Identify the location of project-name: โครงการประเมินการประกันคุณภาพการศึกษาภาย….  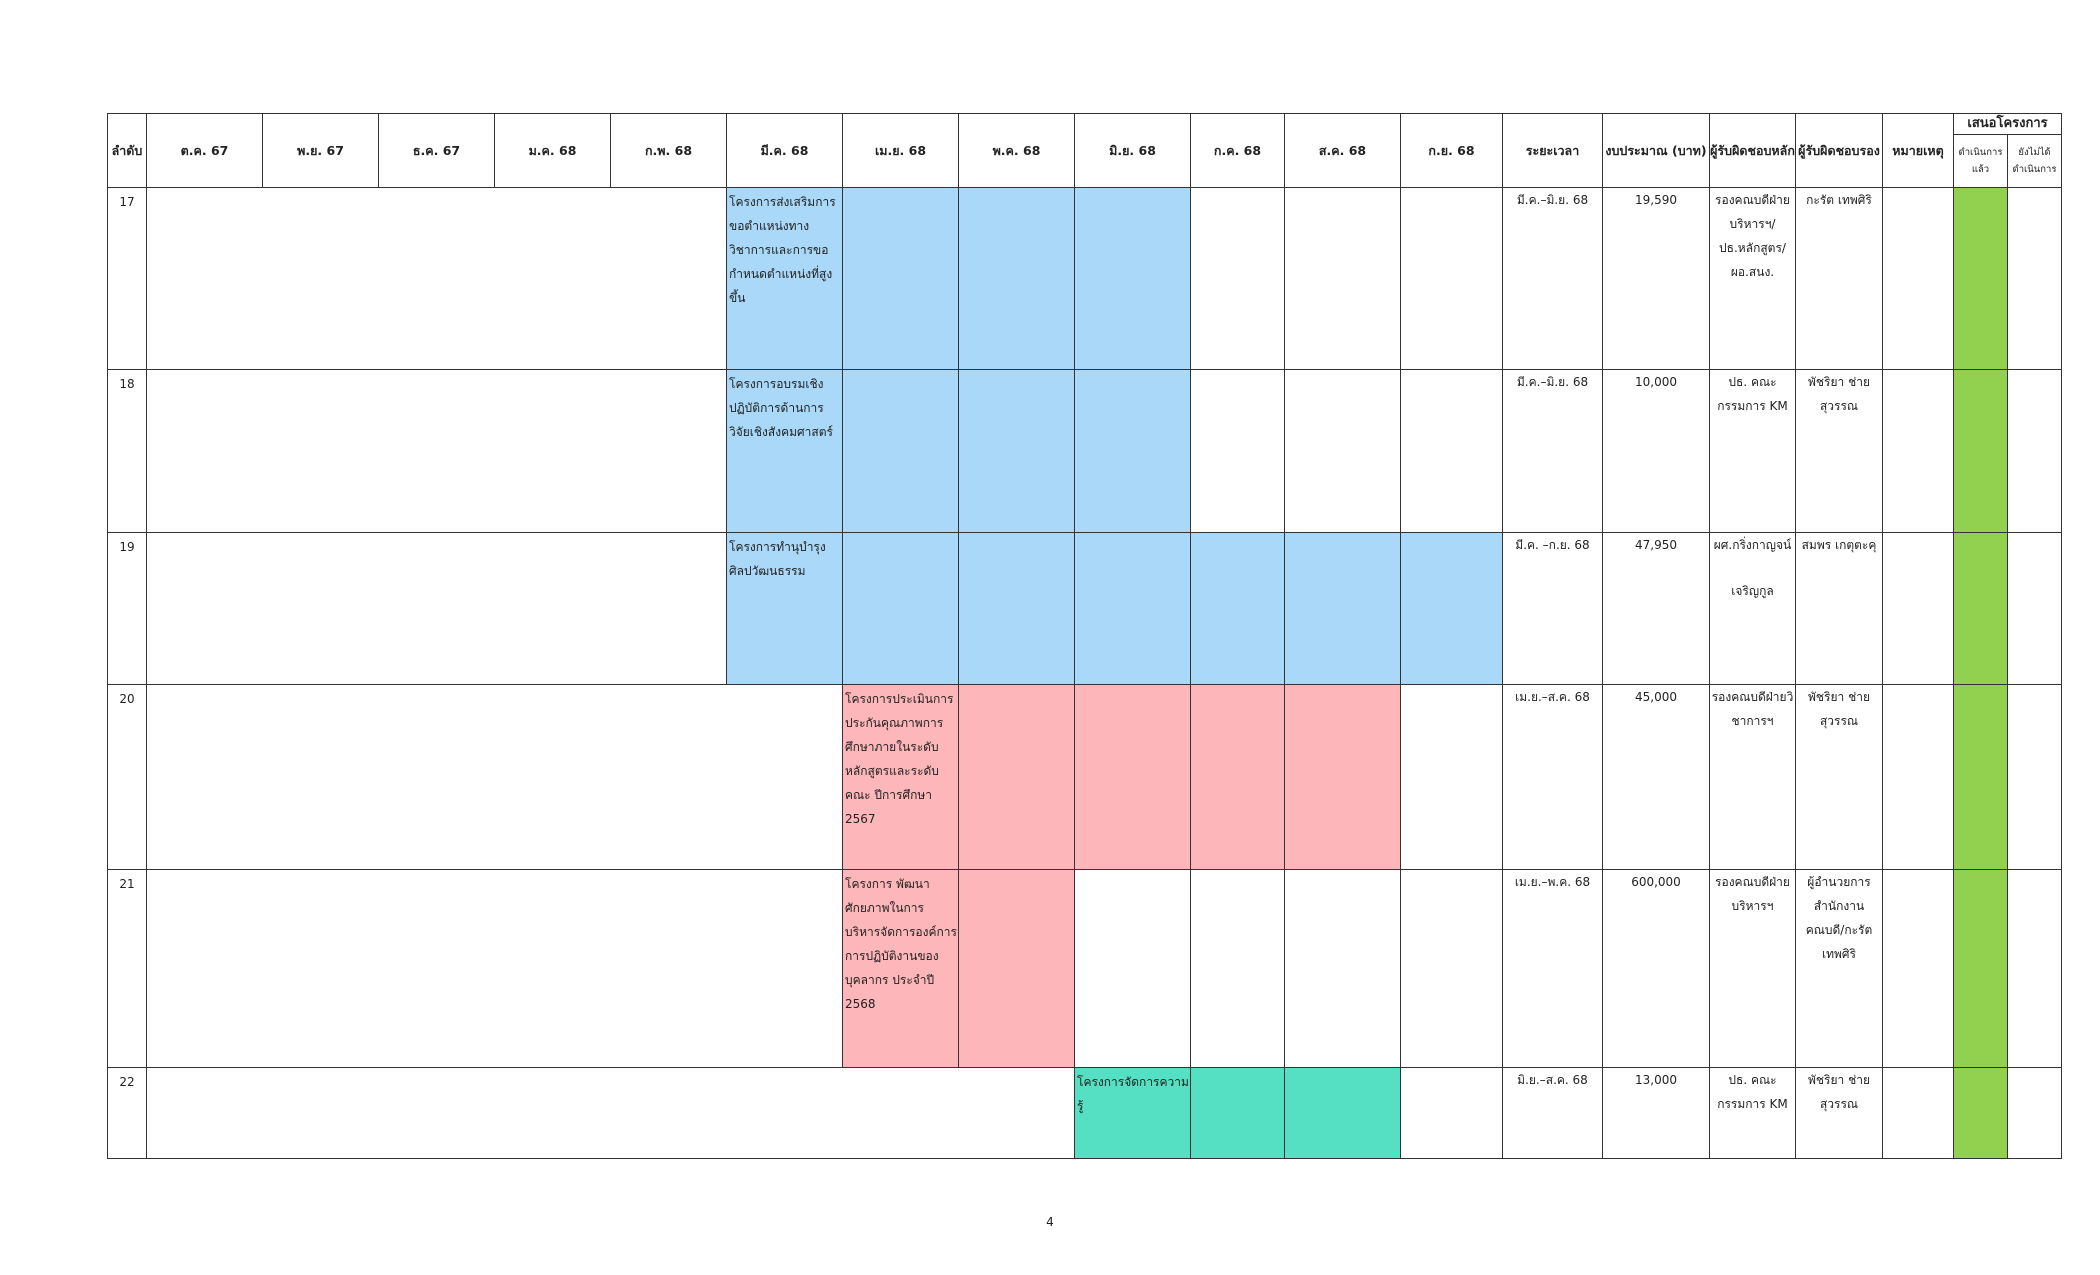
(899, 759).